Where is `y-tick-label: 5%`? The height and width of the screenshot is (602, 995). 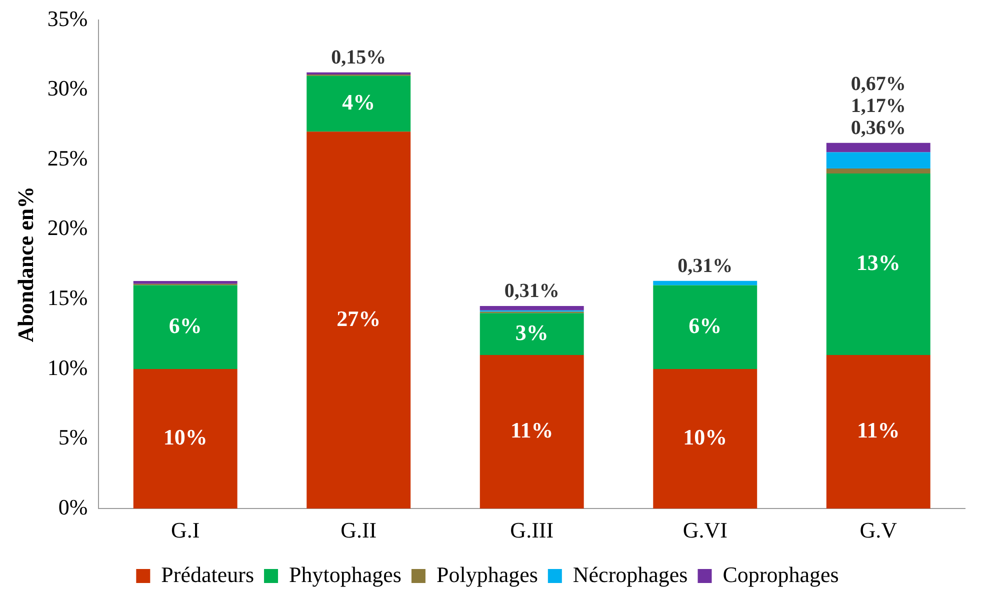
y-tick-label: 5% is located at coordinates (73, 437).